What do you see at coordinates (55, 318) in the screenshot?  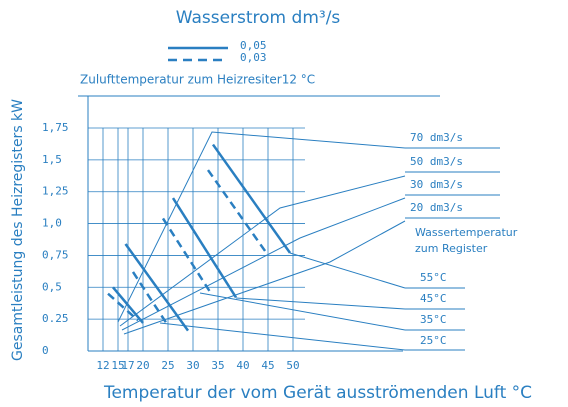 I see `y-tick-label: 0.25` at bounding box center [55, 318].